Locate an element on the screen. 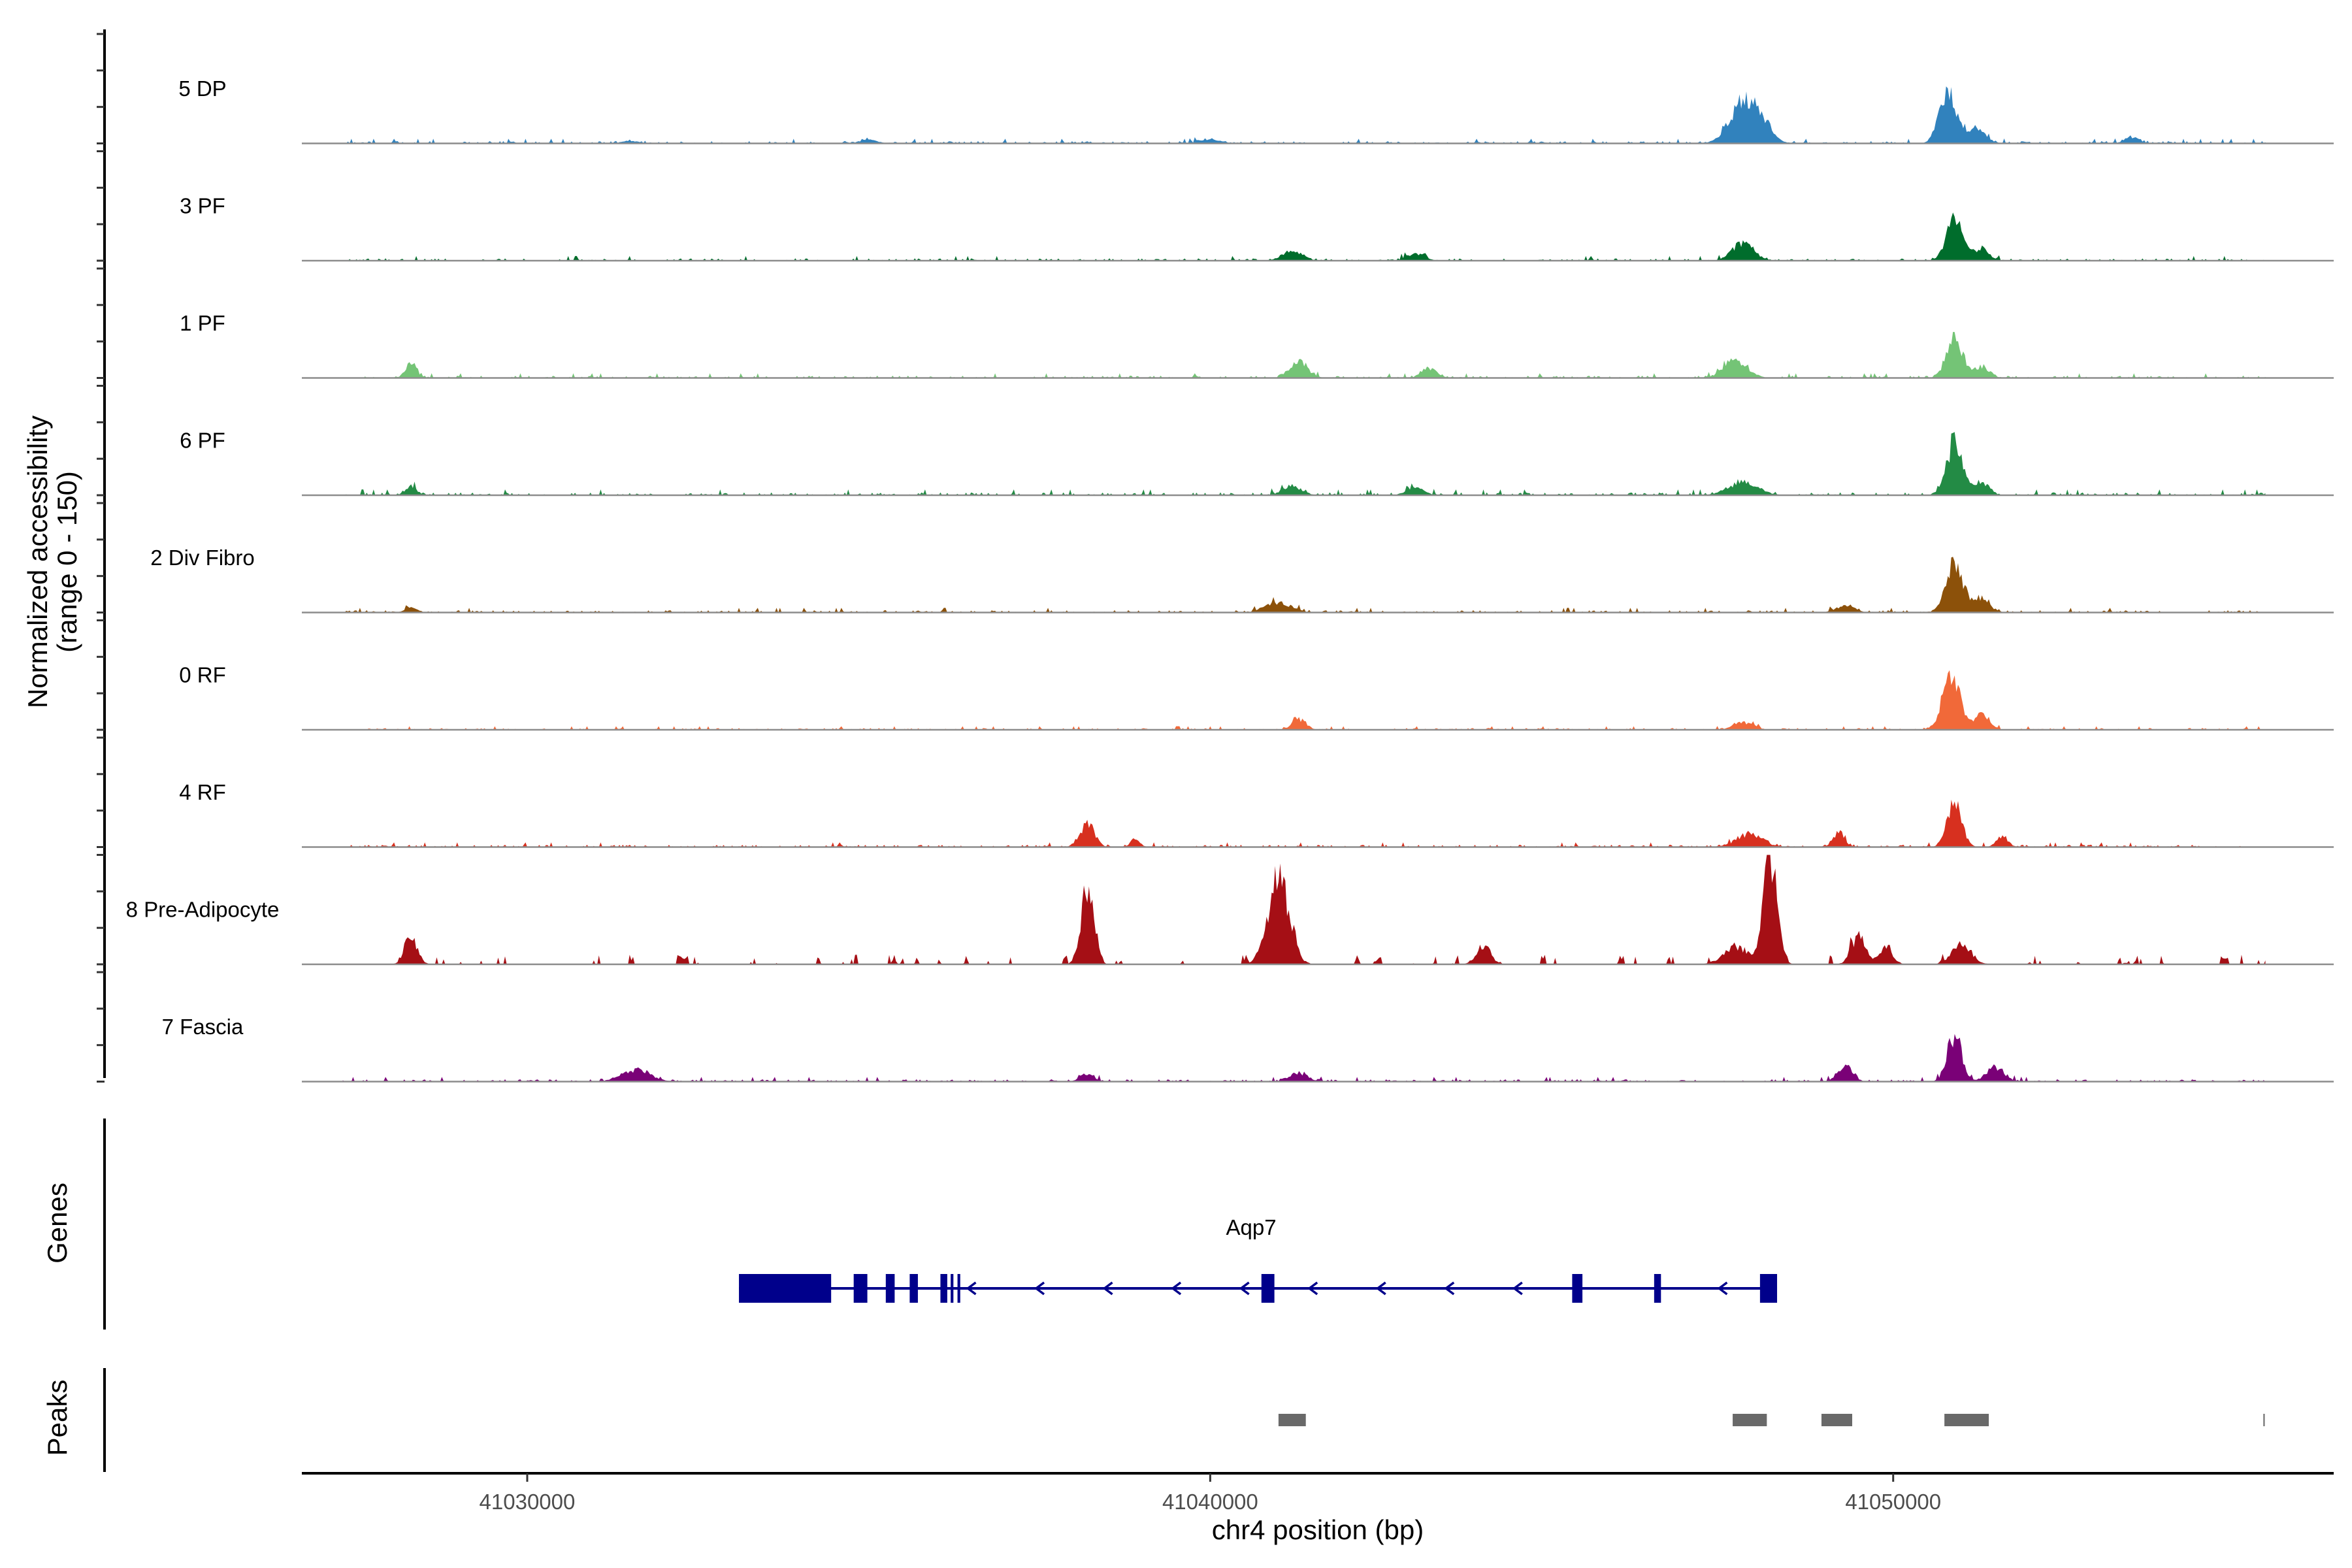 This screenshot has width=2352, height=1568. track-label: 3 PF is located at coordinates (202, 206).